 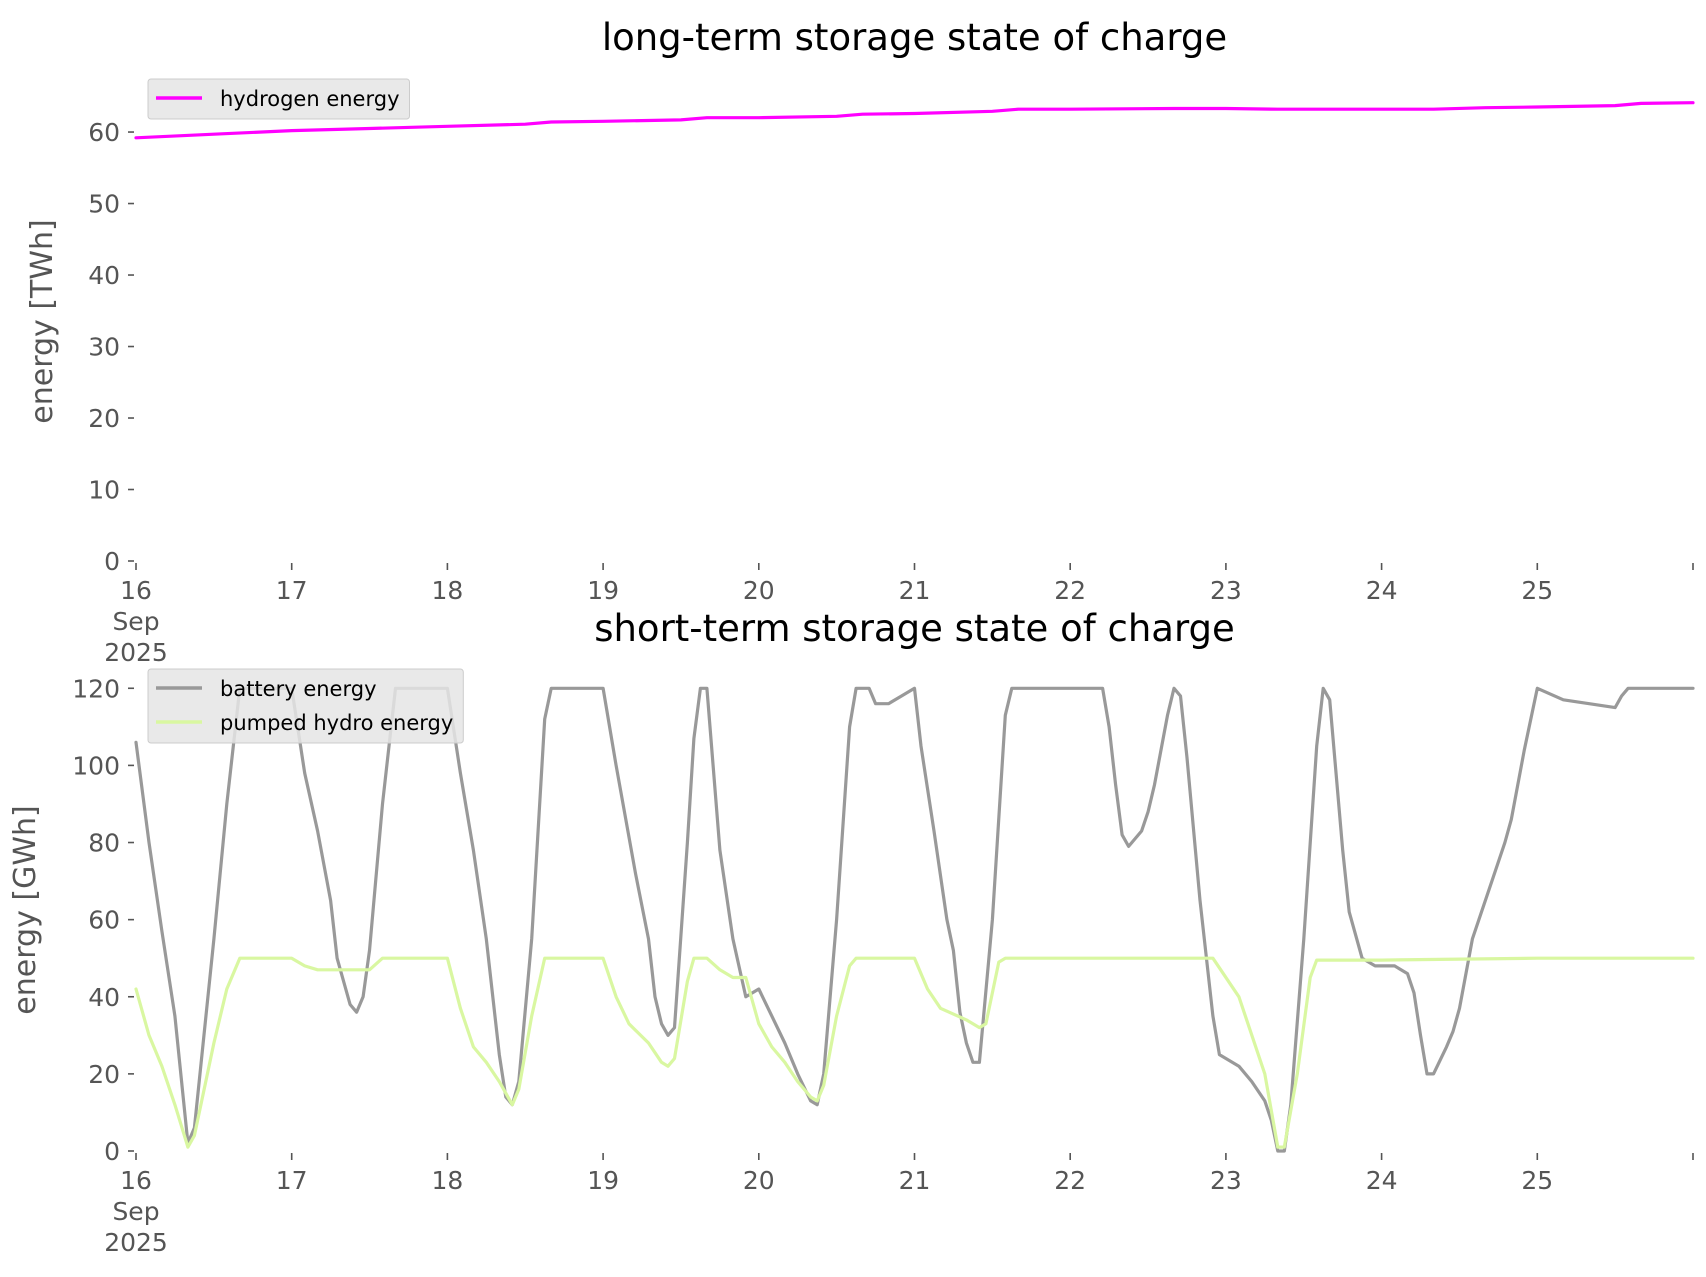 I want to click on legend-items: battery energy pumped hydro energy, so click(x=304, y=706).